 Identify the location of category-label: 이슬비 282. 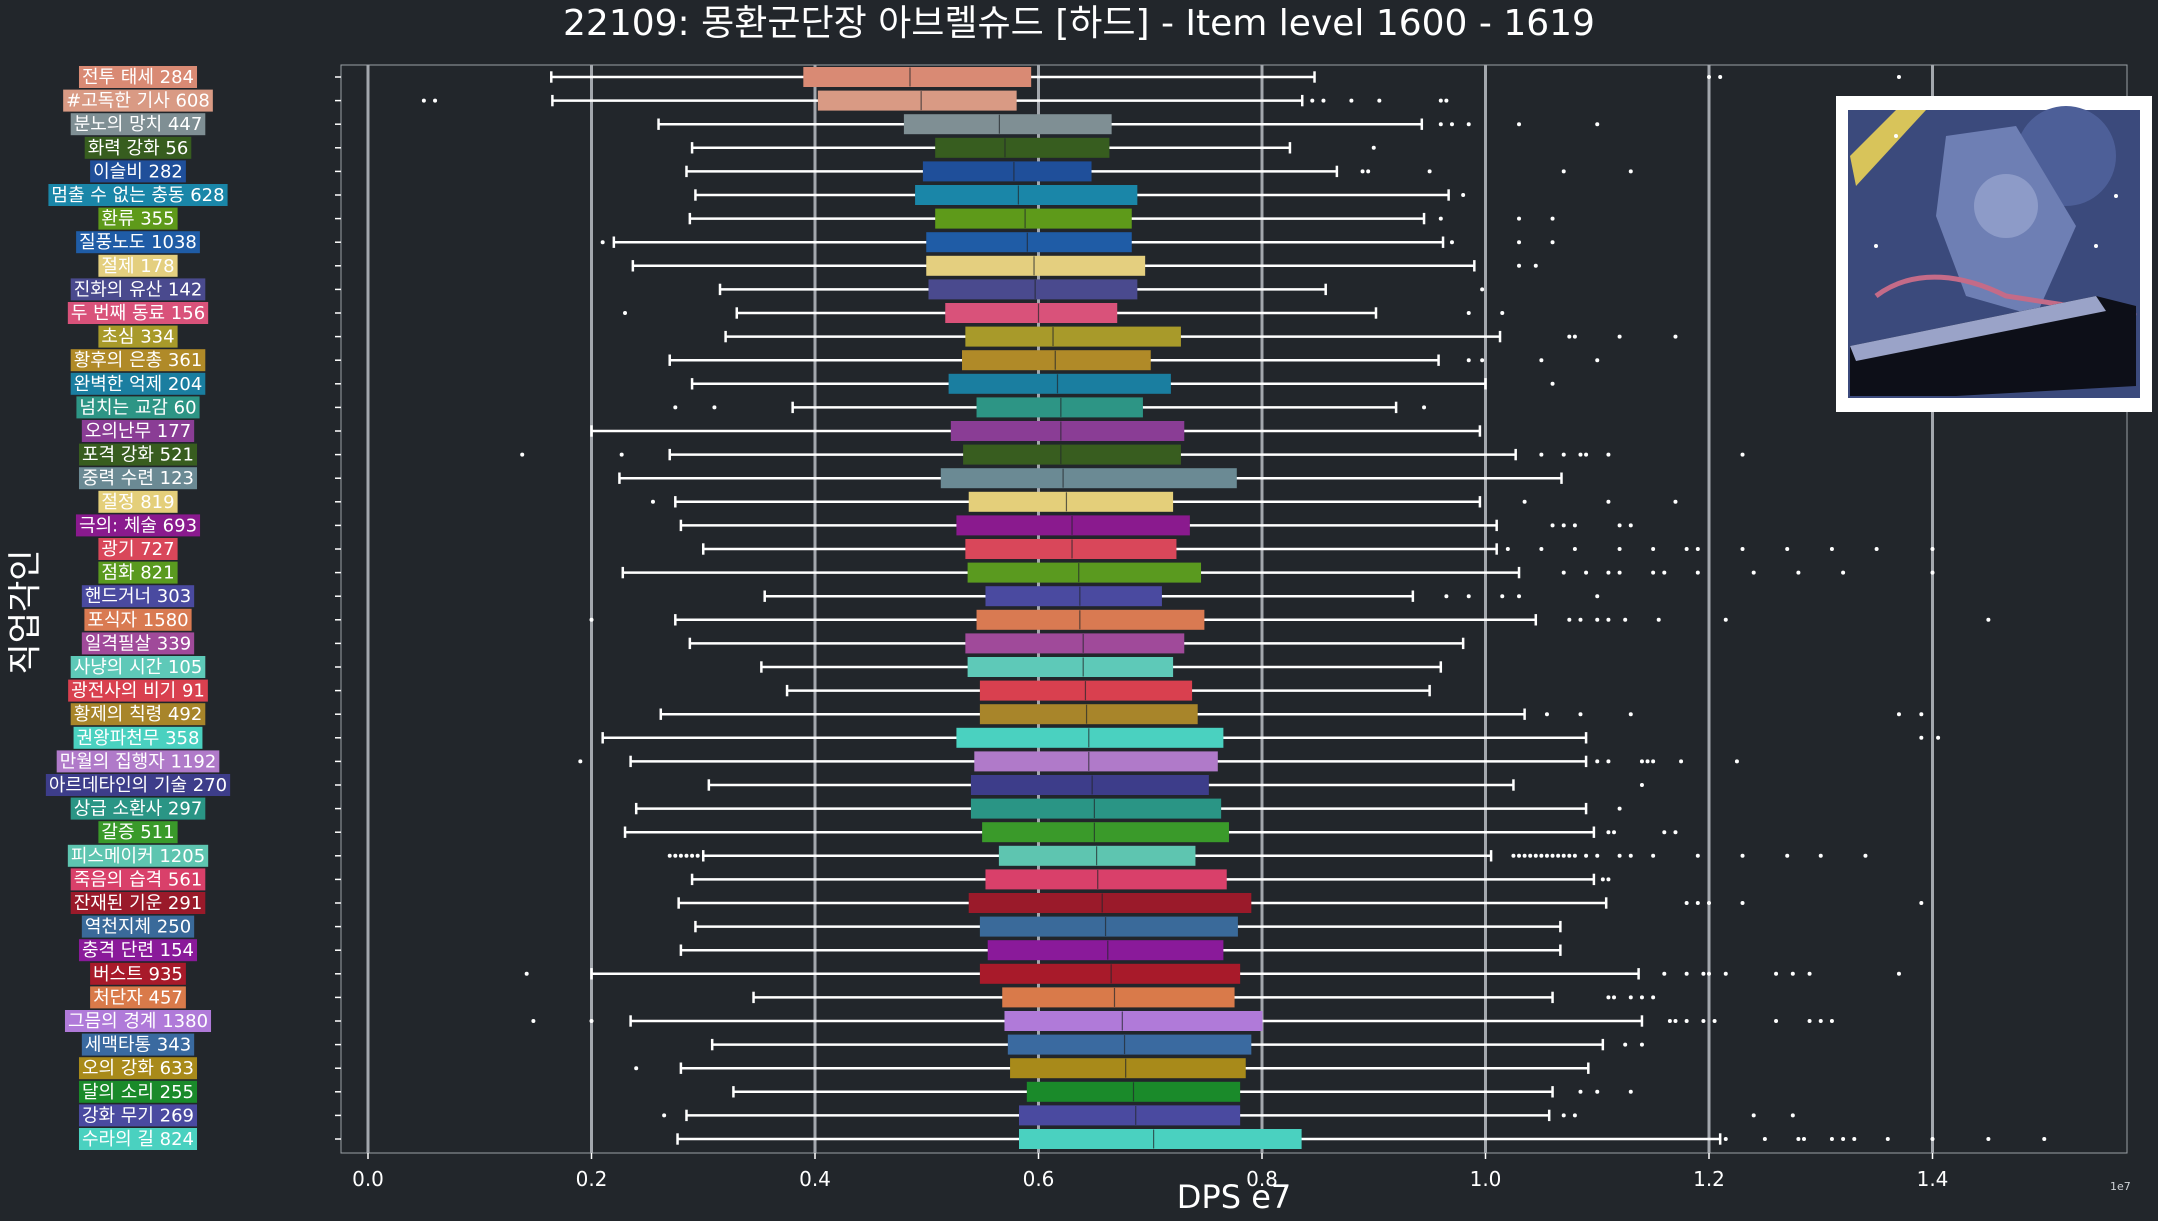
(138, 171).